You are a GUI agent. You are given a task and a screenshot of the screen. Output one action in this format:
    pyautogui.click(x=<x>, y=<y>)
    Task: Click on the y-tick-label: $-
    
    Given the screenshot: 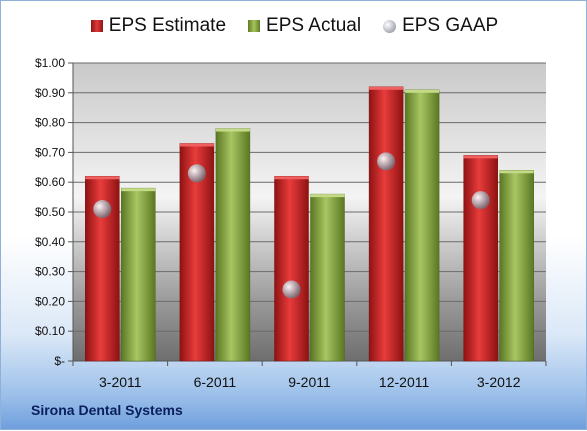 What is the action you would take?
    pyautogui.click(x=59, y=361)
    